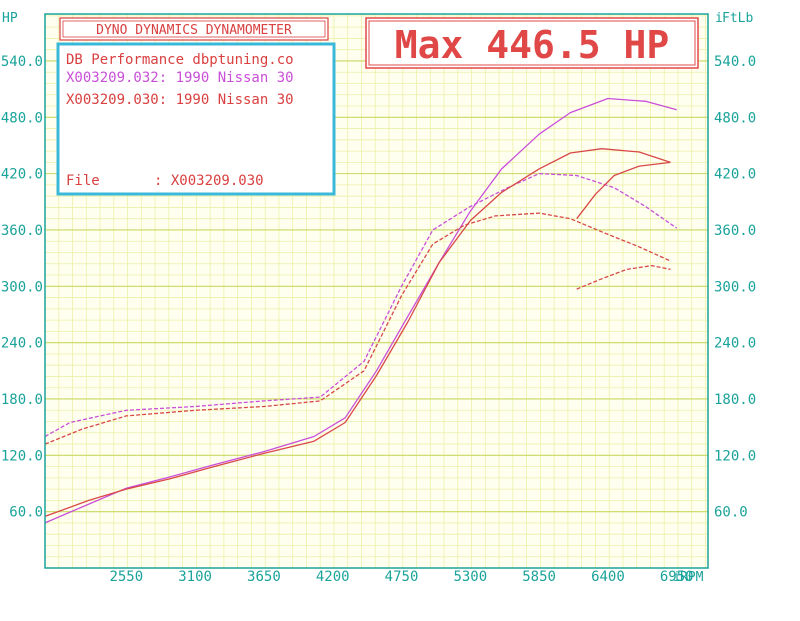  I want to click on y-left-tick-label: 180.0, so click(22, 400).